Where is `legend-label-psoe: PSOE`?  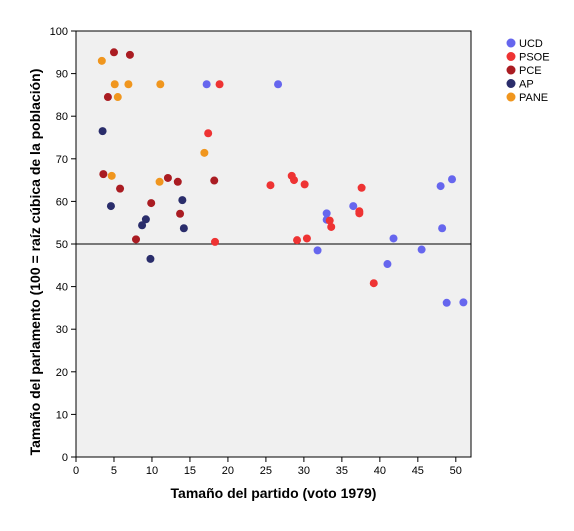 legend-label-psoe: PSOE is located at coordinates (534, 58).